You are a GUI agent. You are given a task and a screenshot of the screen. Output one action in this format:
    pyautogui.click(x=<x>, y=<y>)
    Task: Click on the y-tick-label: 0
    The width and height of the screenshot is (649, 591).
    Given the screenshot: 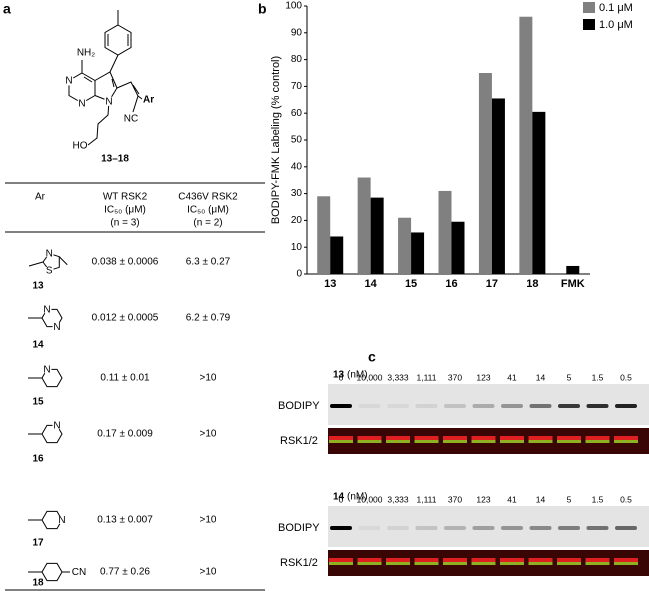 What is the action you would take?
    pyautogui.click(x=299, y=274)
    